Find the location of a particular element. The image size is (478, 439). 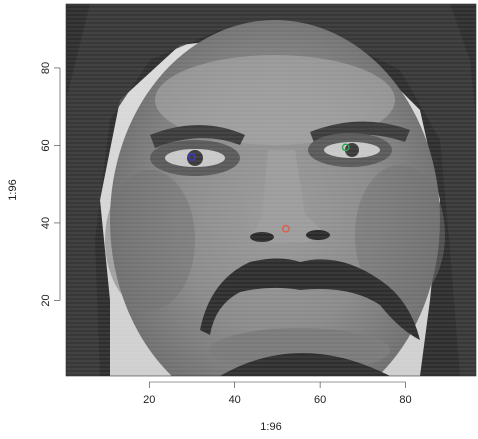

x-tick-label: 80 is located at coordinates (405, 400).